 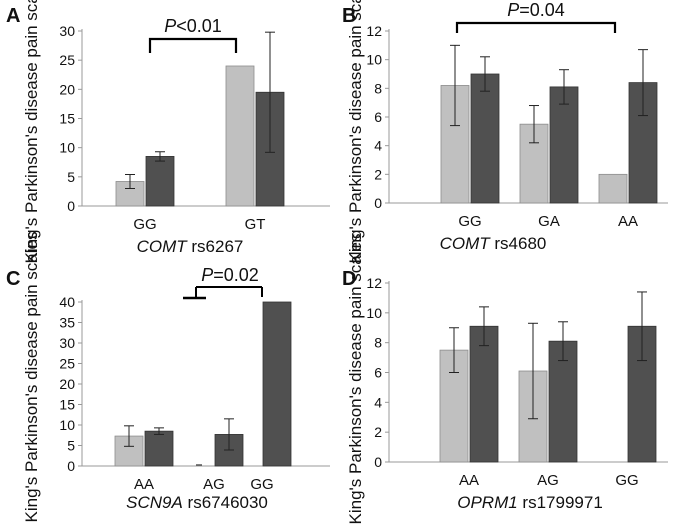 I want to click on snp-id: rs1799971, so click(x=562, y=502).